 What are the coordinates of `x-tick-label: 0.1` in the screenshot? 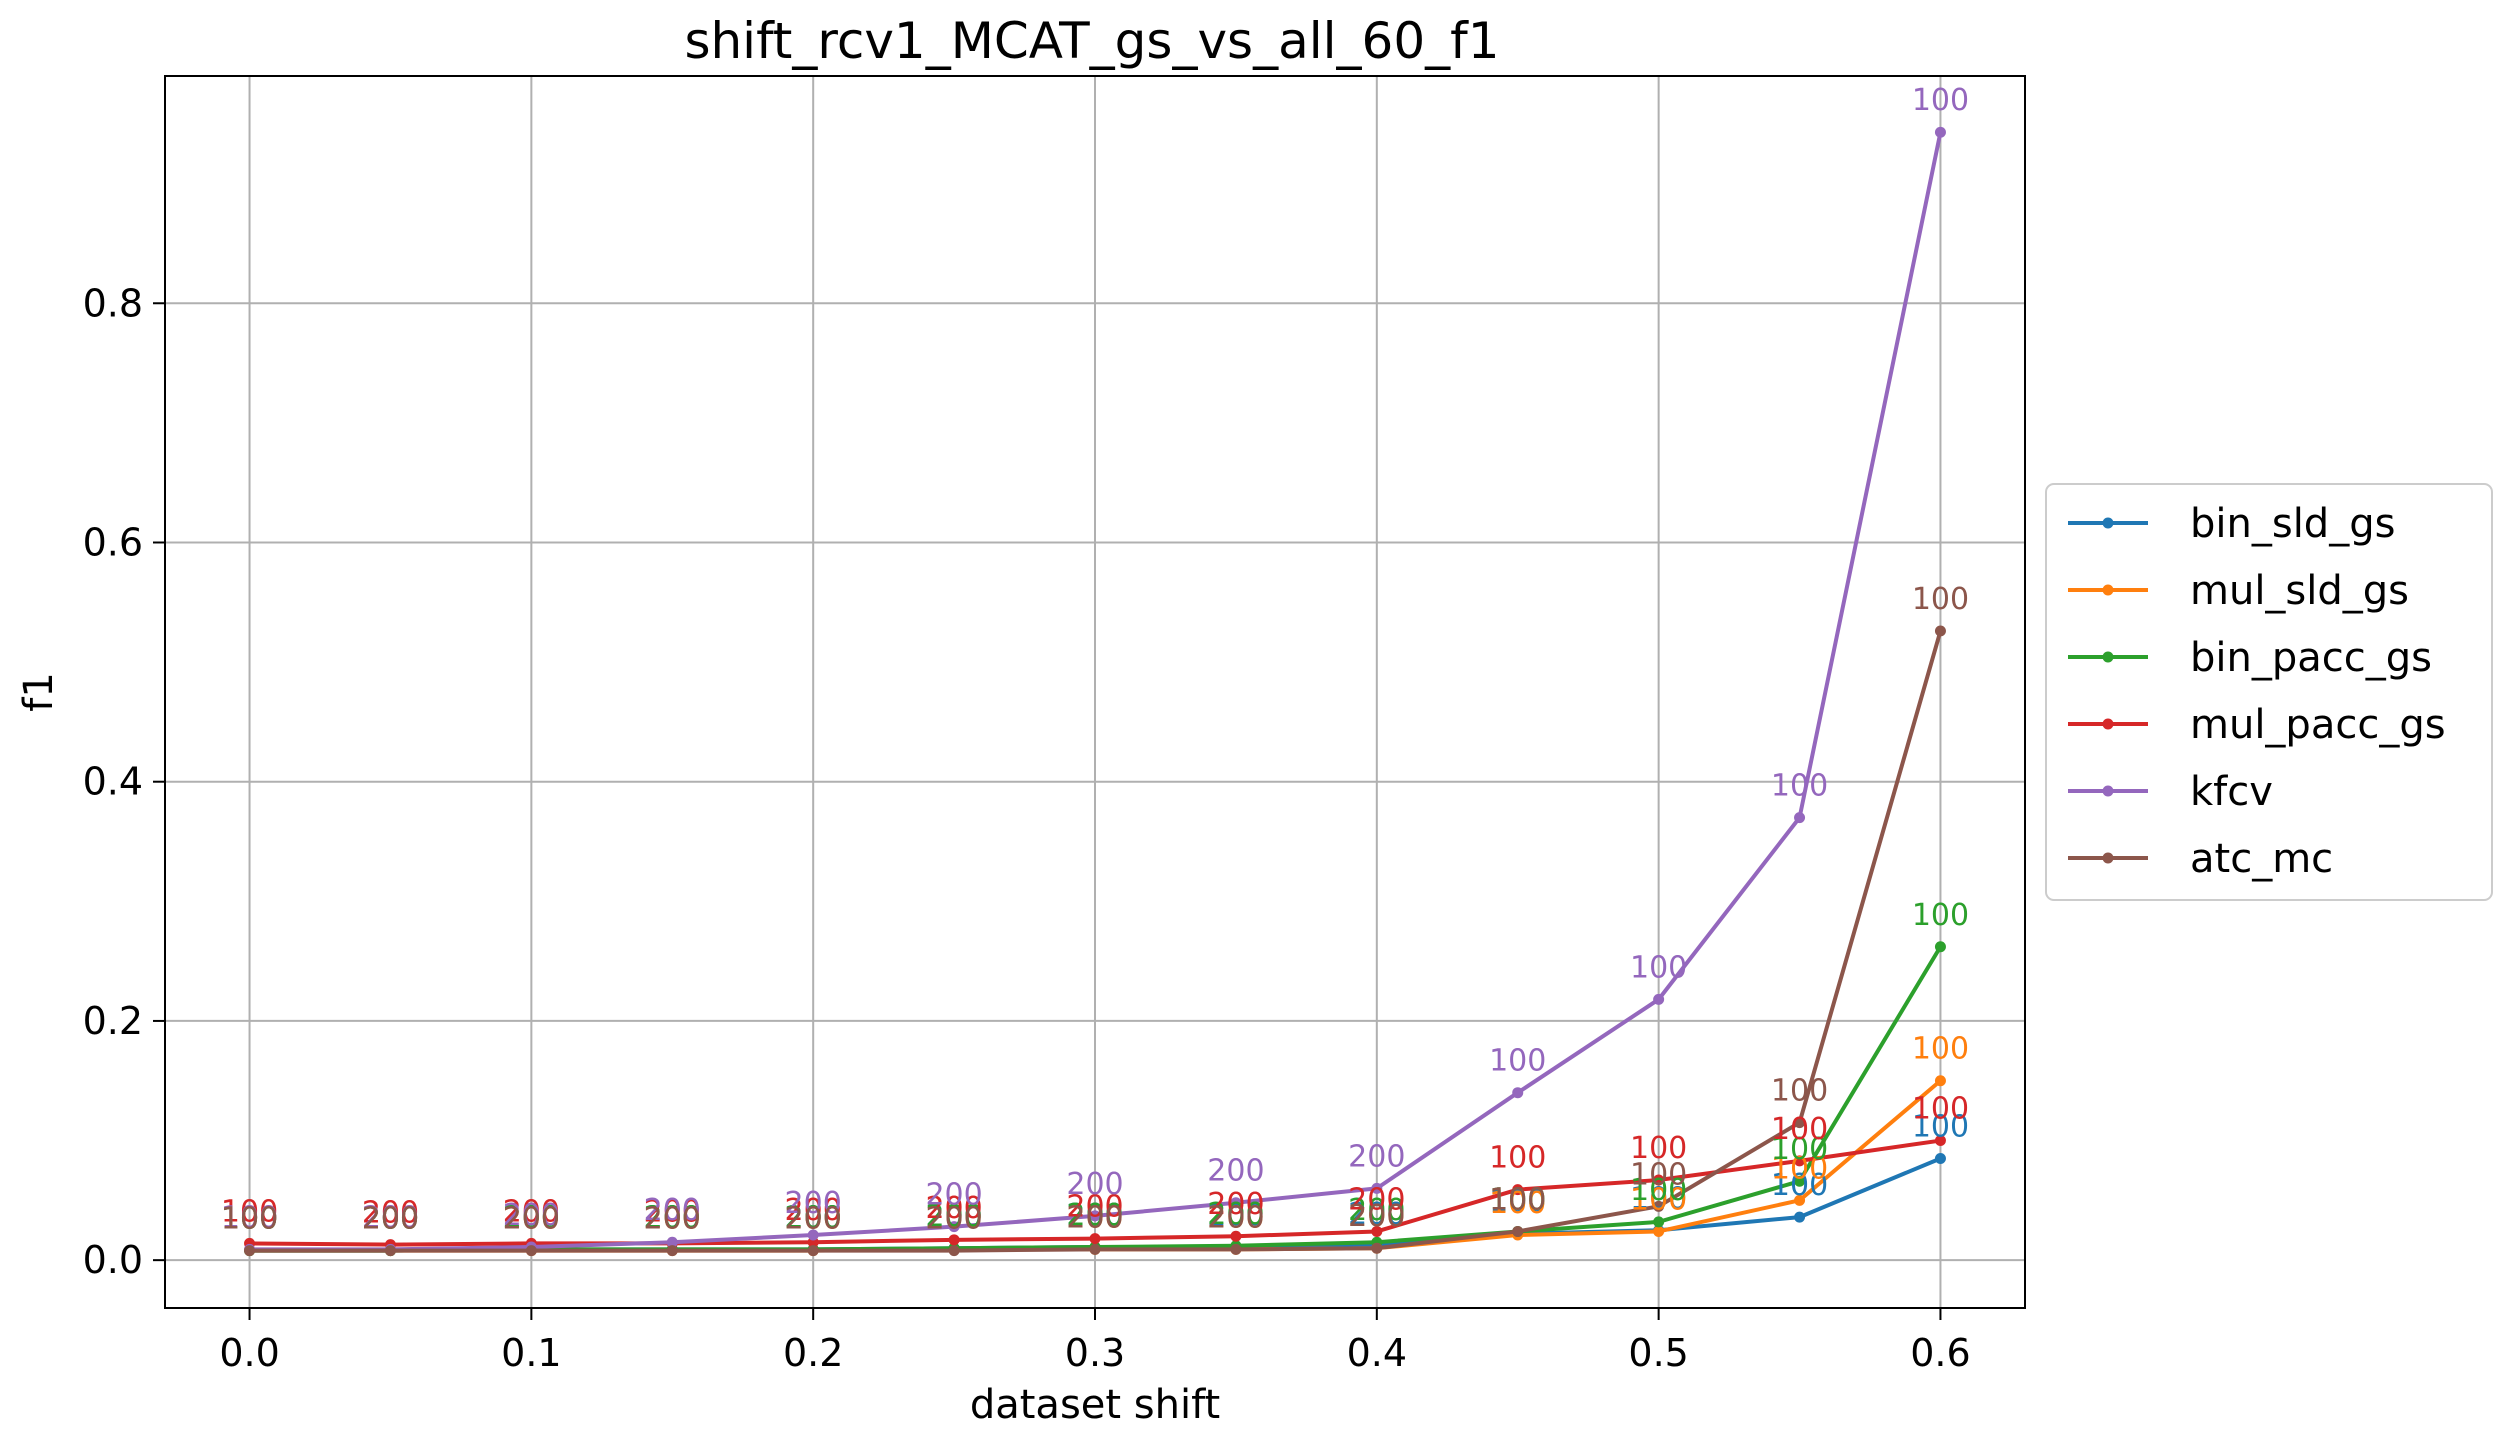 It's located at (531, 1353).